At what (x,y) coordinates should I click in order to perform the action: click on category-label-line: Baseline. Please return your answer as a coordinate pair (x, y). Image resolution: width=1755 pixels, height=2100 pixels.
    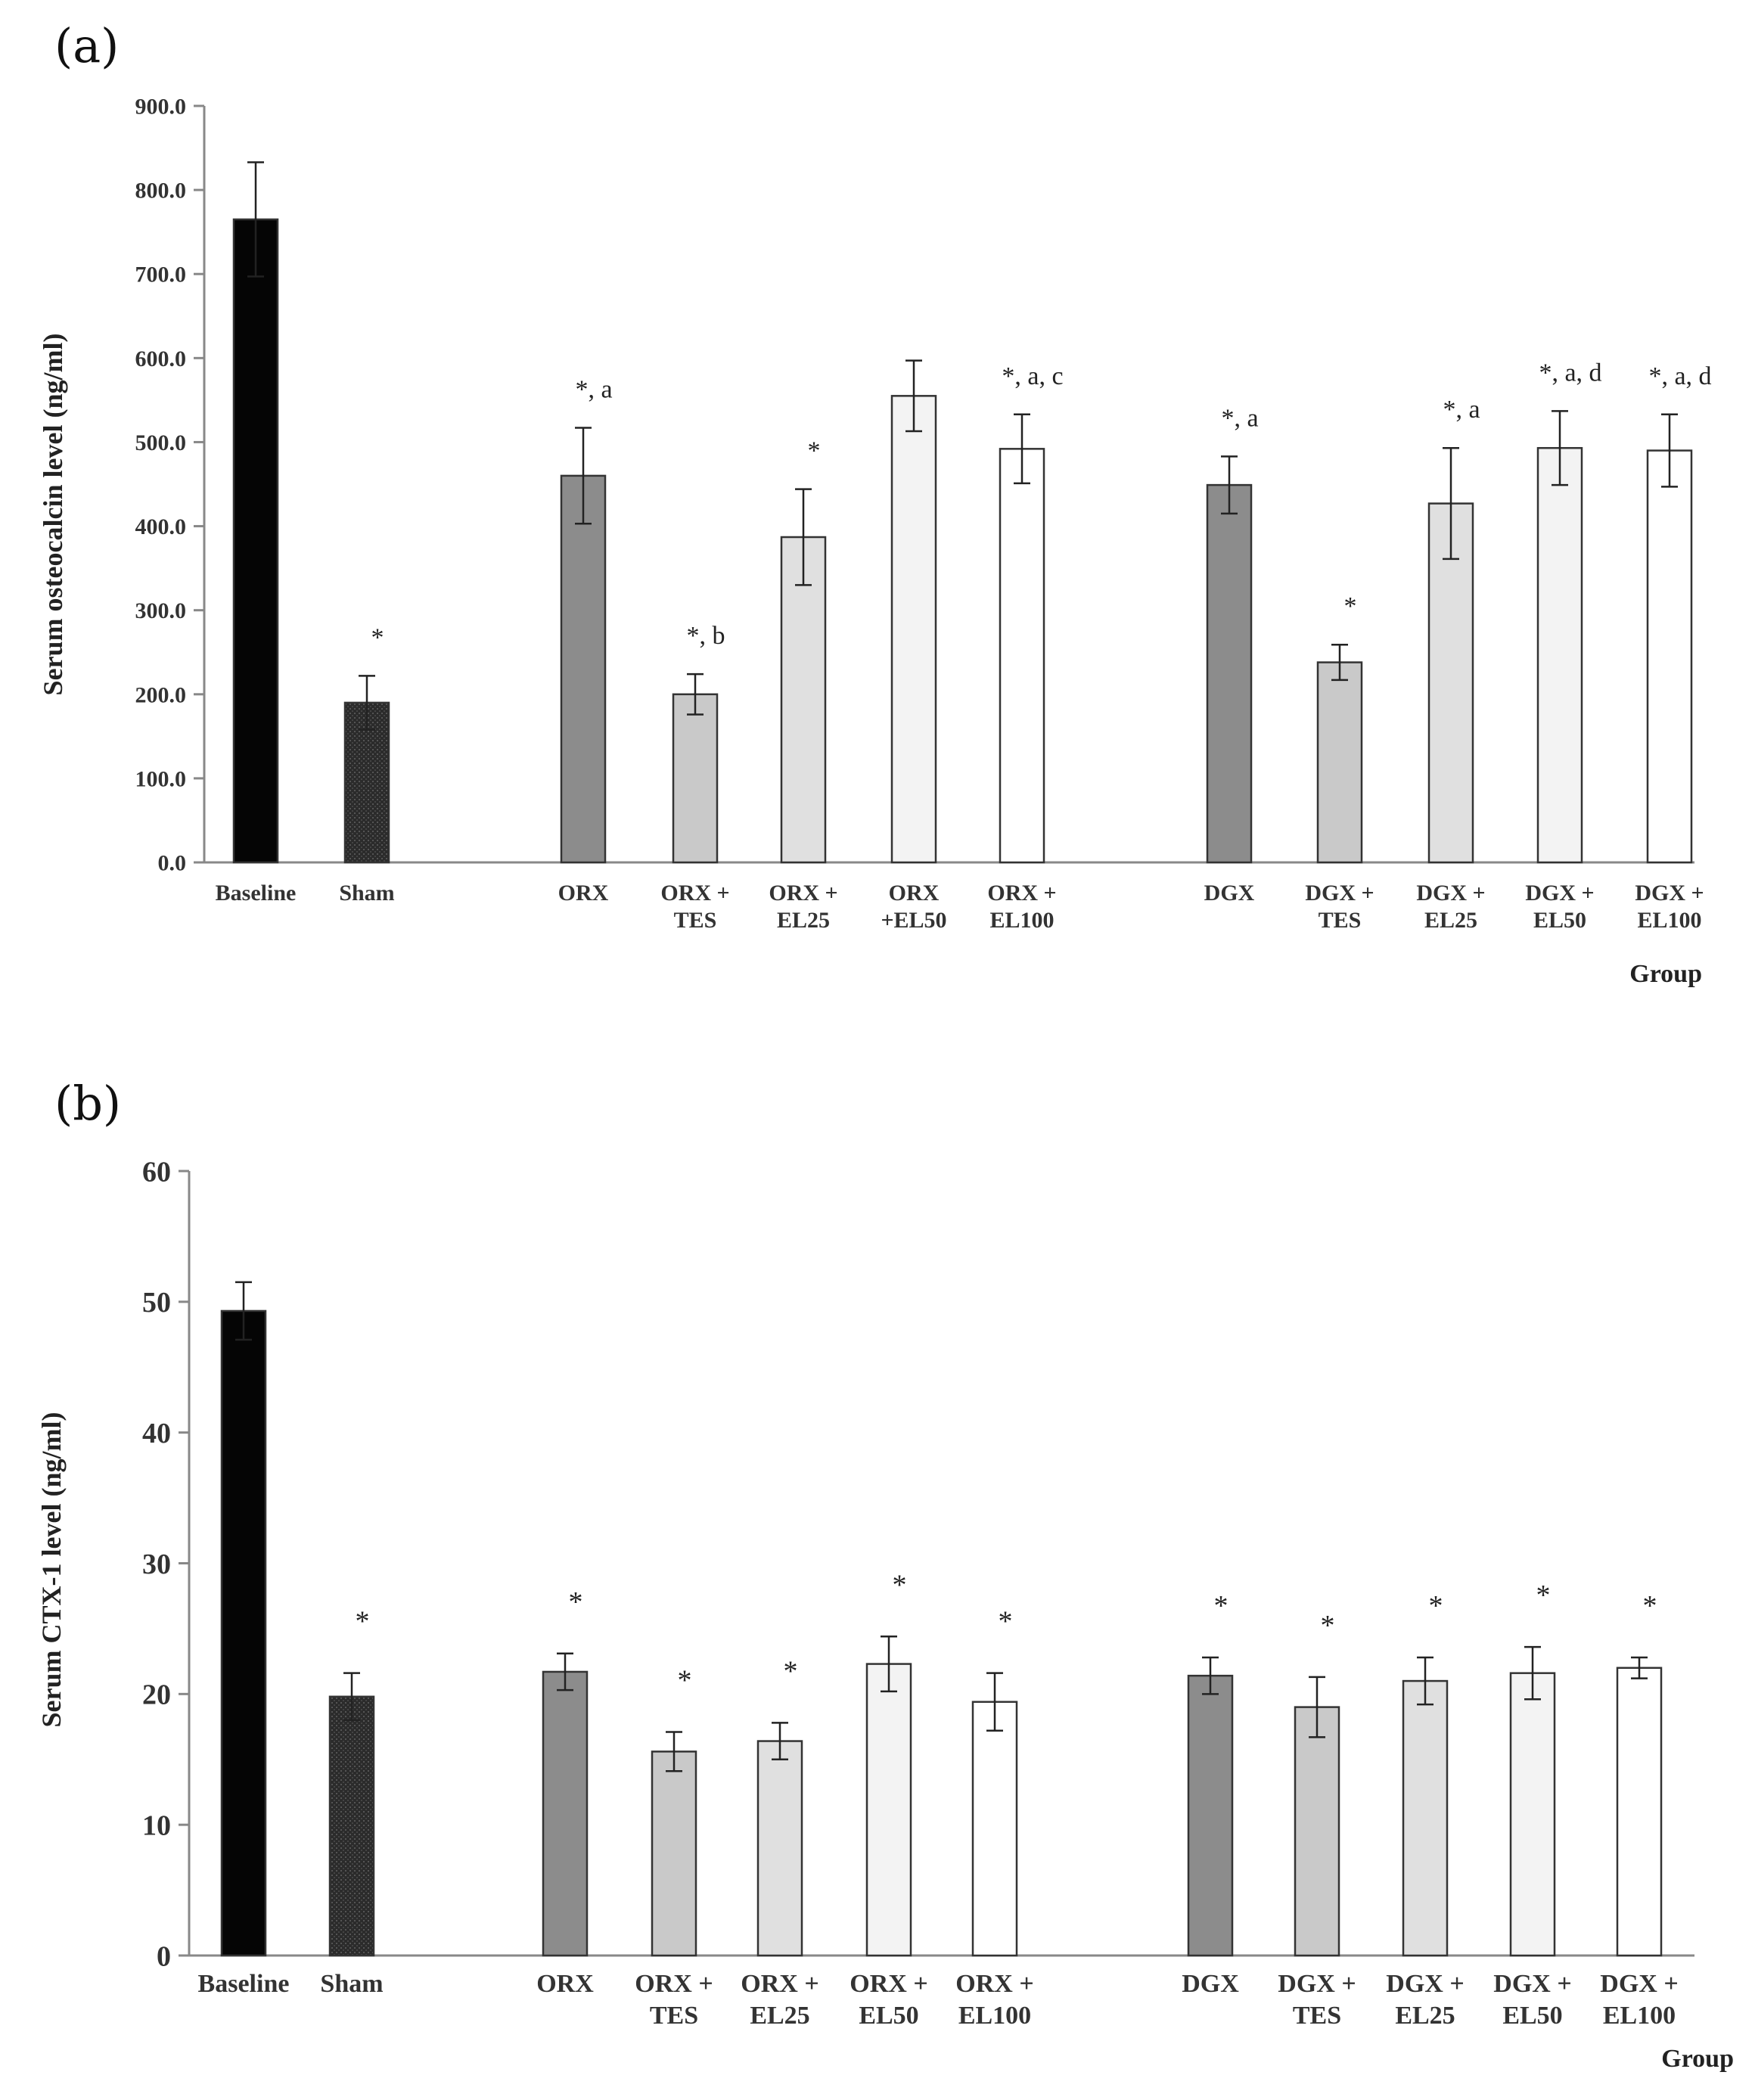
    Looking at the image, I should click on (244, 1984).